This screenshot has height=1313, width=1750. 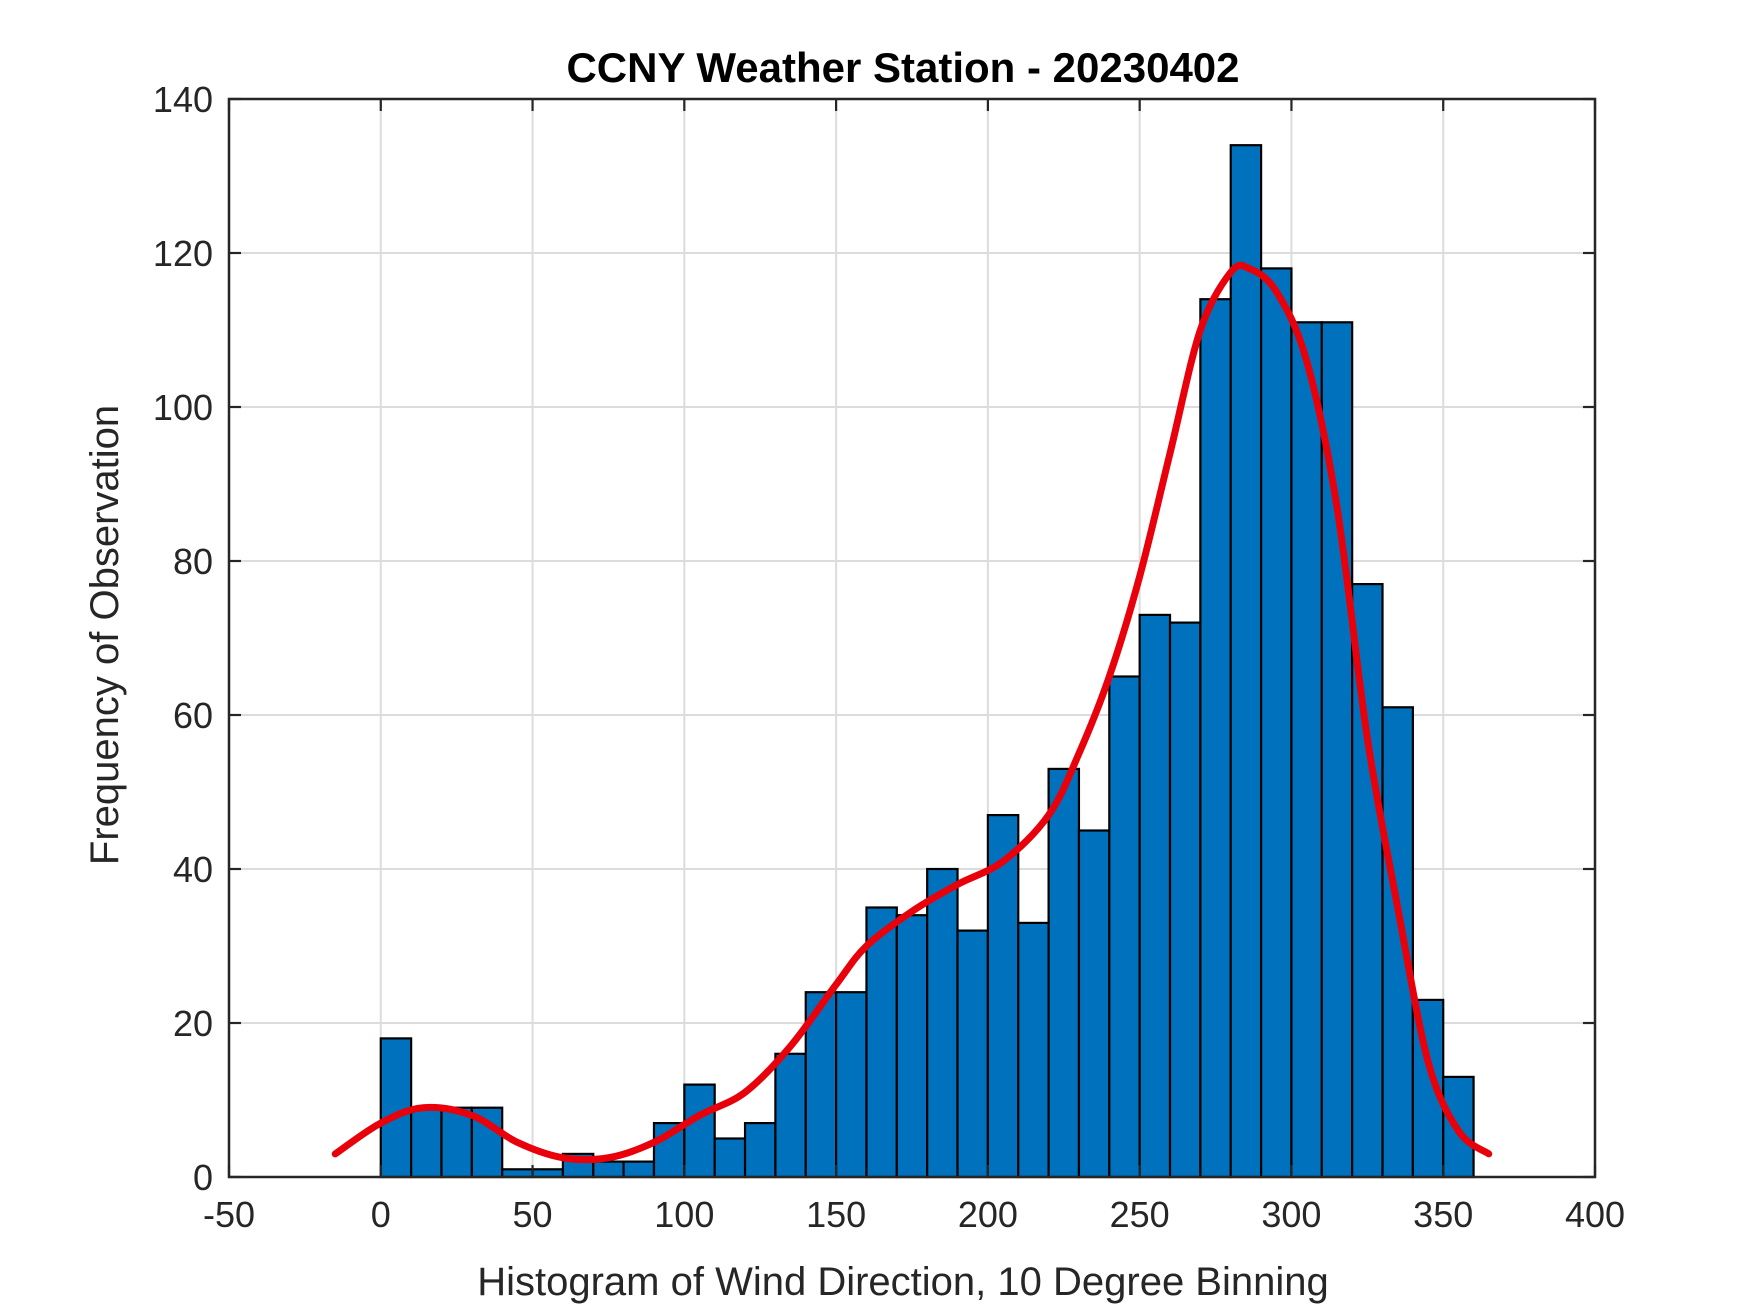 I want to click on y-tick-label: 100, so click(x=183, y=407).